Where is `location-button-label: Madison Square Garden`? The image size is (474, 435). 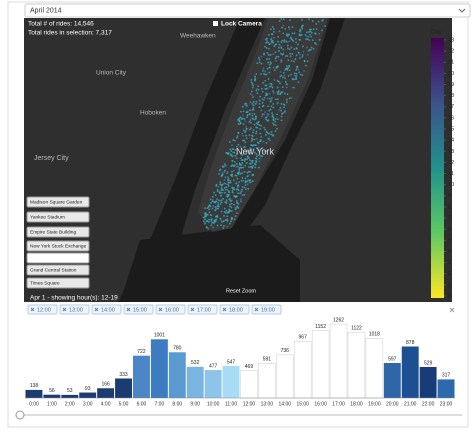
location-button-label: Madison Square Garden is located at coordinates (56, 202).